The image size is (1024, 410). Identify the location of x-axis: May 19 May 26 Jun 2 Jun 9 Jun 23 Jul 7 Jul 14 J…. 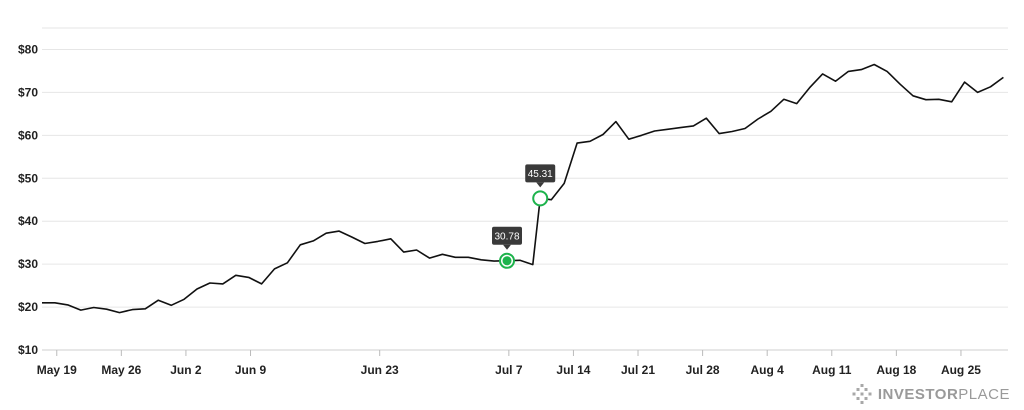
(522, 363).